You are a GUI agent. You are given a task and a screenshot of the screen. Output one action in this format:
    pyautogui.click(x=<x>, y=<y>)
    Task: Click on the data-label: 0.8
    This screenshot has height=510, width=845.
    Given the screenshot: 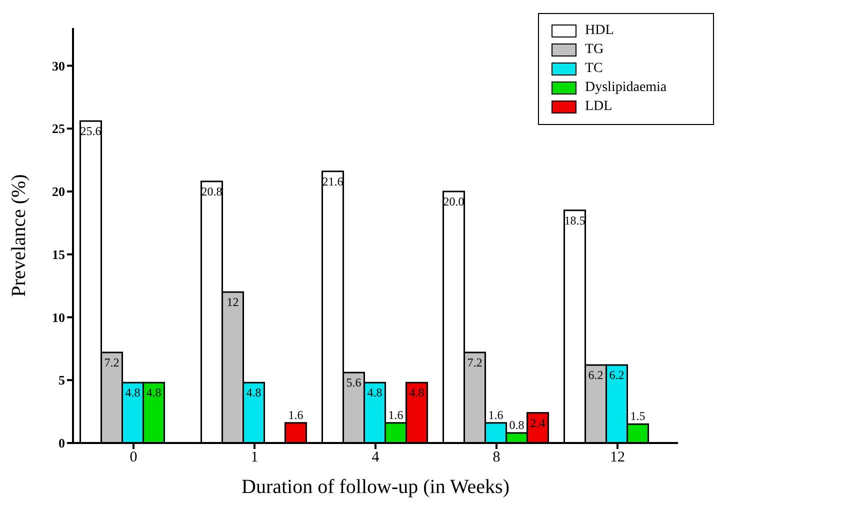 What is the action you would take?
    pyautogui.click(x=516, y=425)
    